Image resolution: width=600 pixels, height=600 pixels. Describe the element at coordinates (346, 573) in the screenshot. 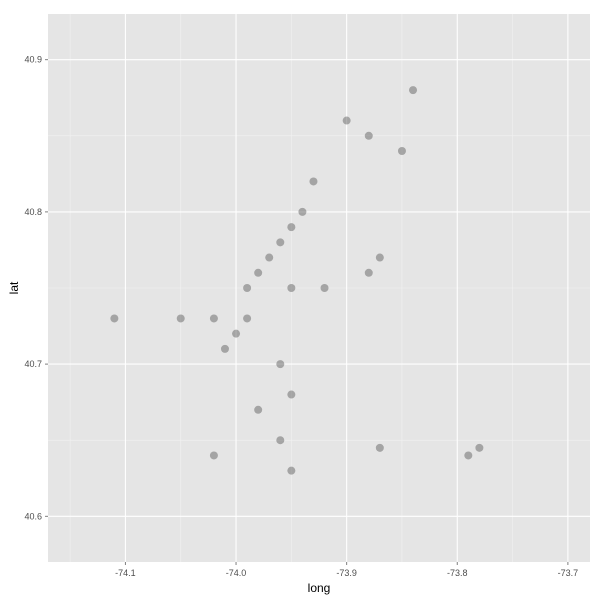

I see `x-tick-label: -73.9` at that location.